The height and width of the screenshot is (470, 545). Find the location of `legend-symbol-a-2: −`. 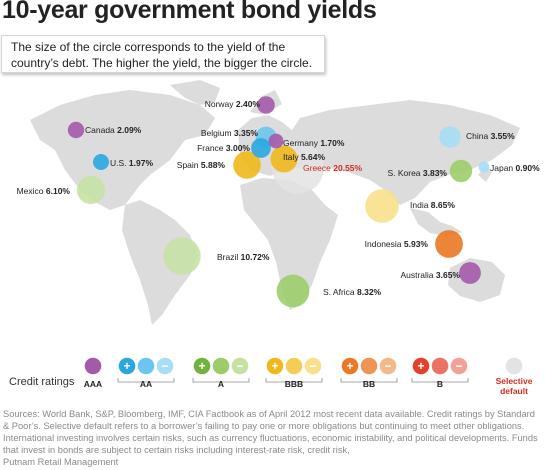

legend-symbol-a-2: − is located at coordinates (239, 366).